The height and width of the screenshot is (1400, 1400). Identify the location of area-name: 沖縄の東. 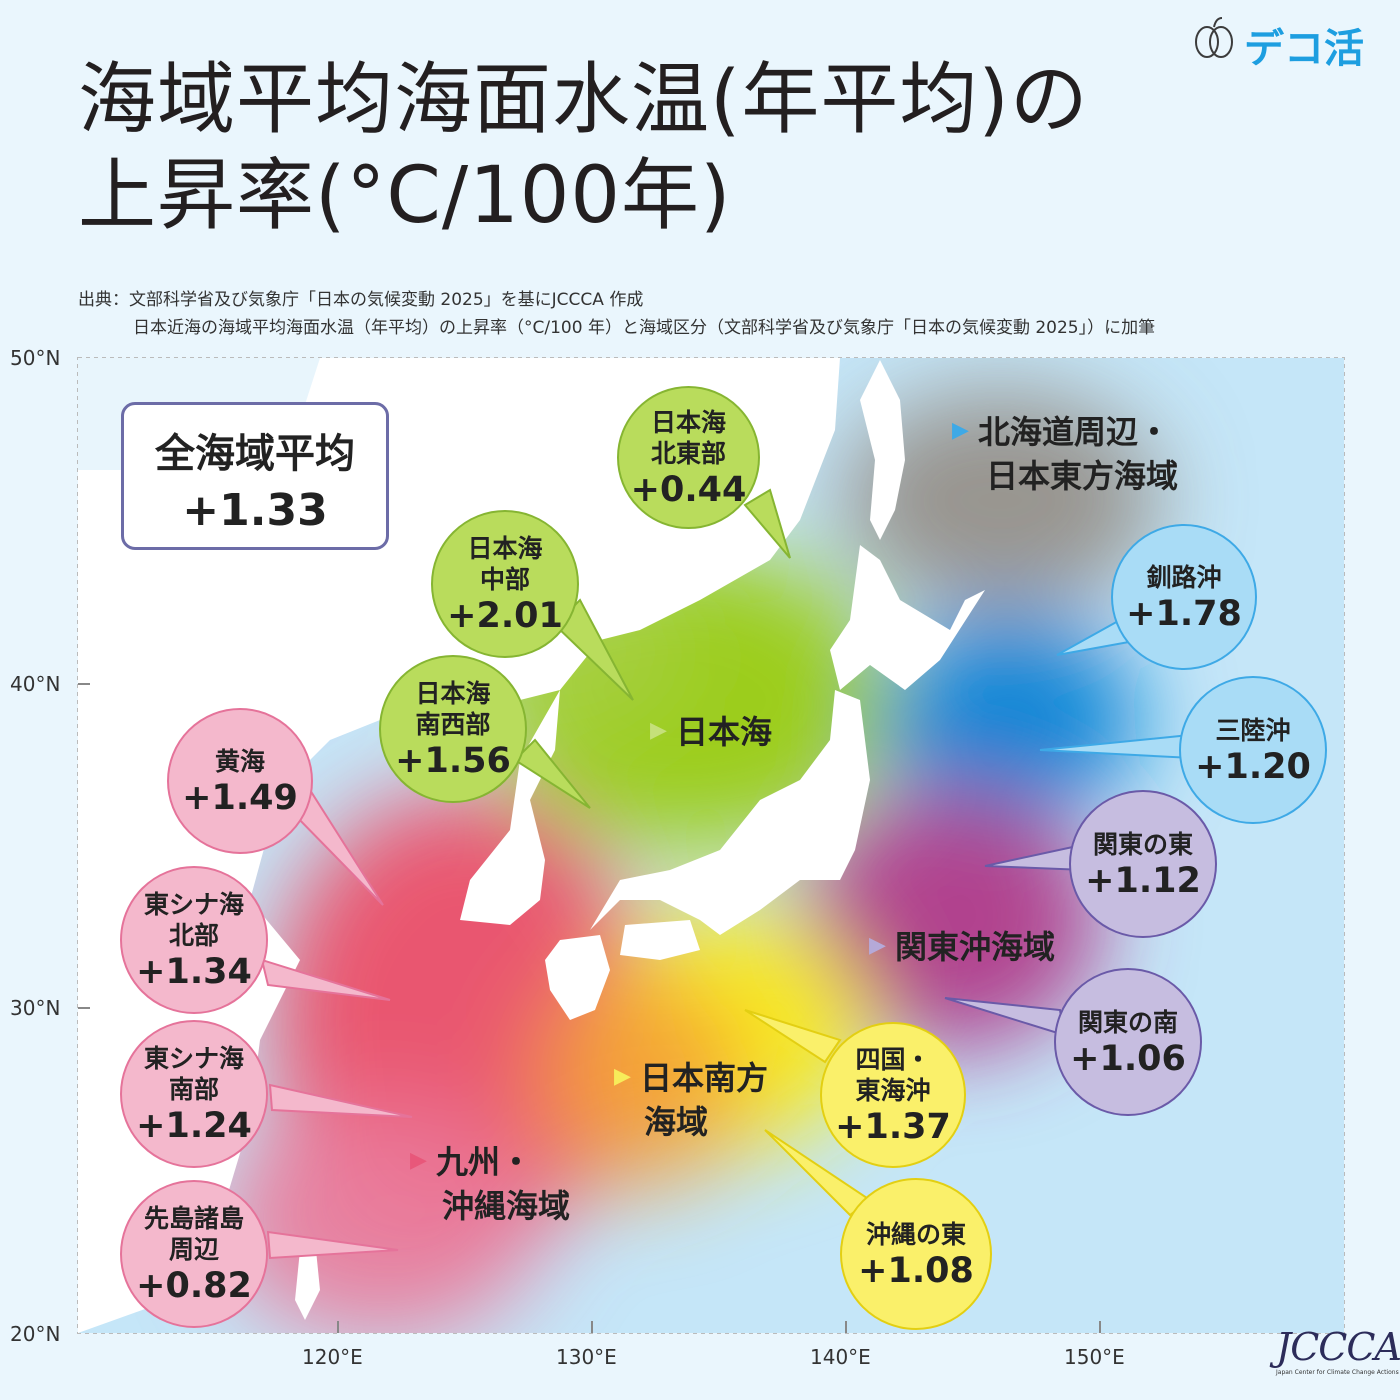
(915, 1234).